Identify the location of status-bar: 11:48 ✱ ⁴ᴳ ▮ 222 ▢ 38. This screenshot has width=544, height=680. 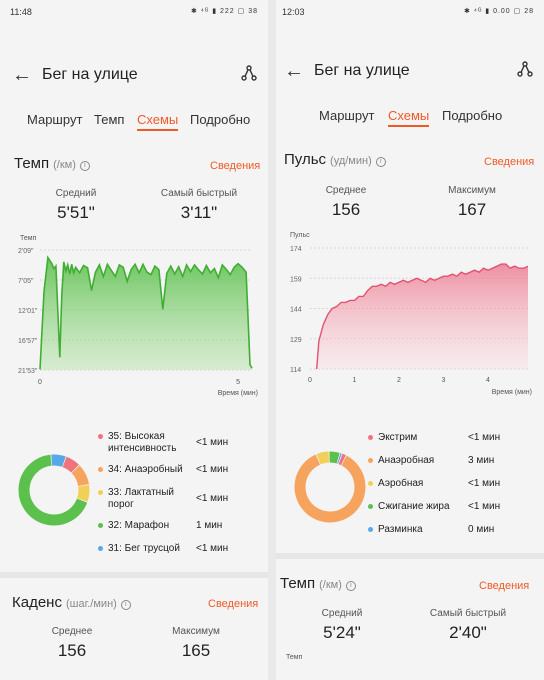
(134, 12).